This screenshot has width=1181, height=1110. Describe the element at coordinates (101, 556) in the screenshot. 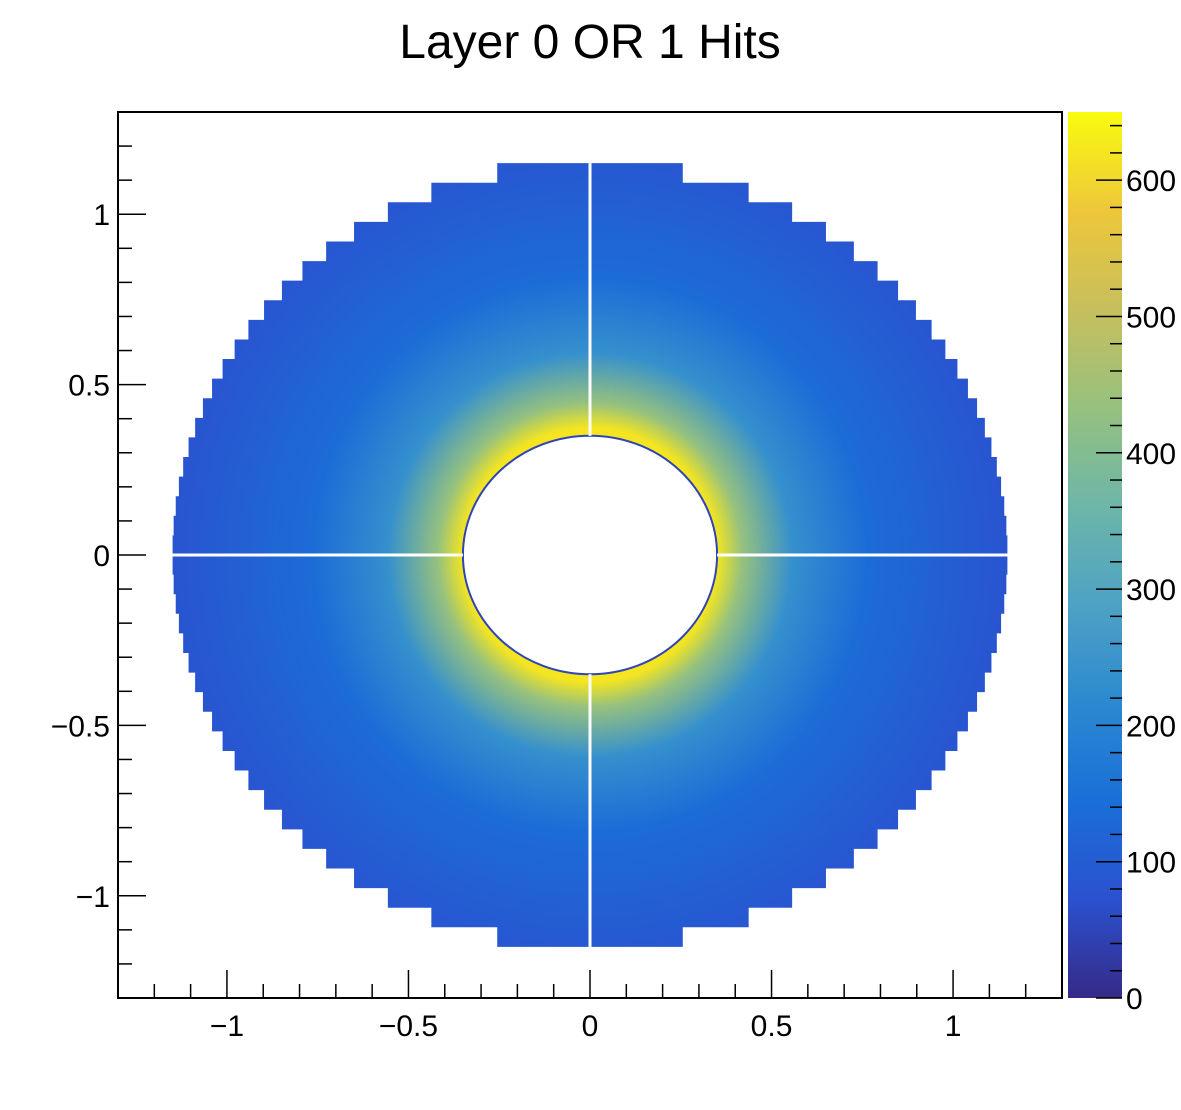

I see `y-tick-label: 0` at that location.